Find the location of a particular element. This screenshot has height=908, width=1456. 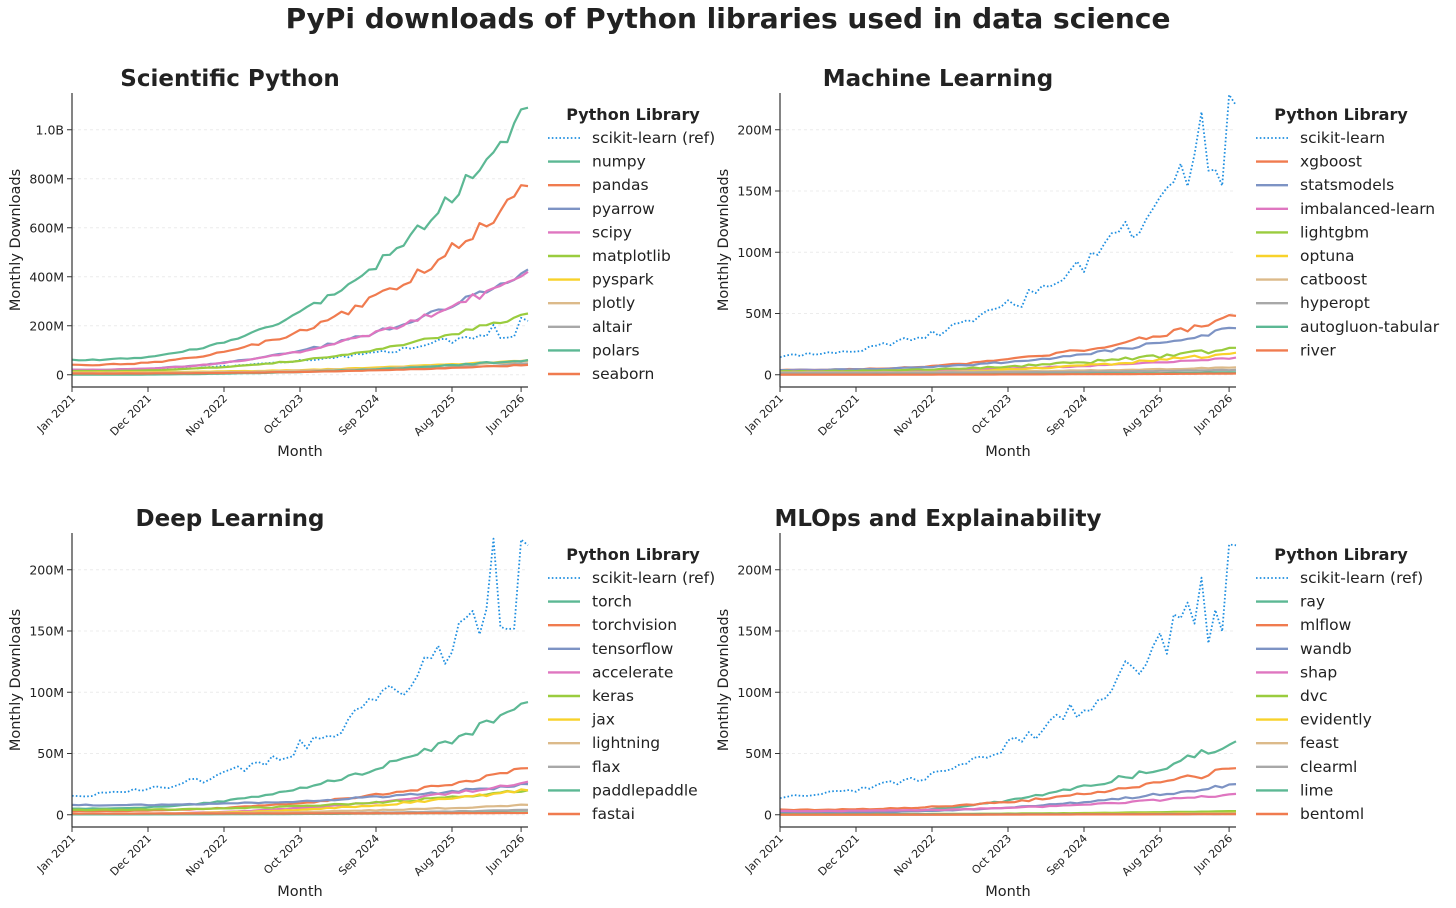

scientific-python-series-scipy is located at coordinates (300, 320).